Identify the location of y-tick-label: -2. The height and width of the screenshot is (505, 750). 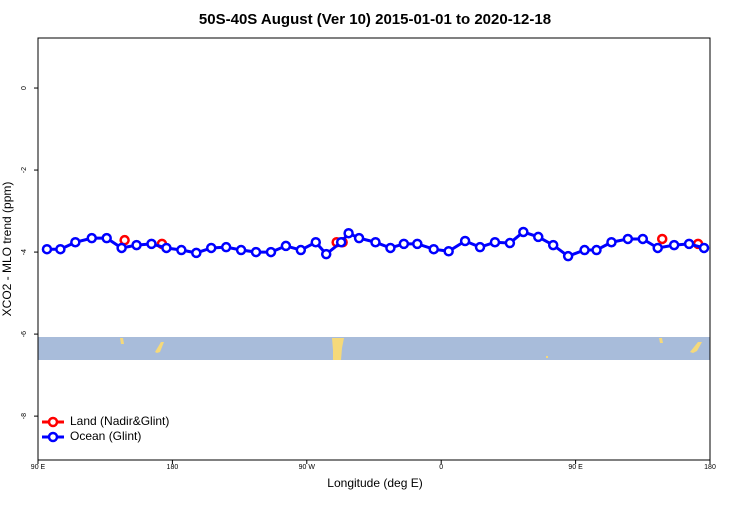
(24, 170).